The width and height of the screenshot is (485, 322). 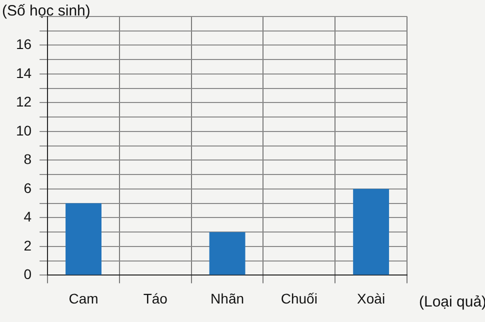 I want to click on y-axis-title: (Số học sinh), so click(x=46, y=11).